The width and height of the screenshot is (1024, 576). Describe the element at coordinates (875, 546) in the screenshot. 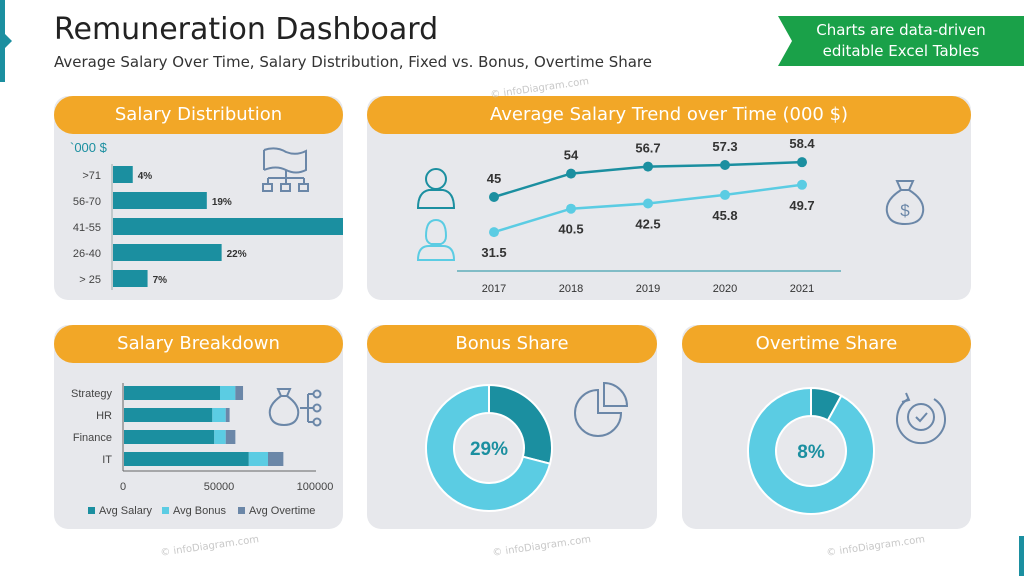

I see `watermark-bottom-right: © infoDiagram.com` at that location.